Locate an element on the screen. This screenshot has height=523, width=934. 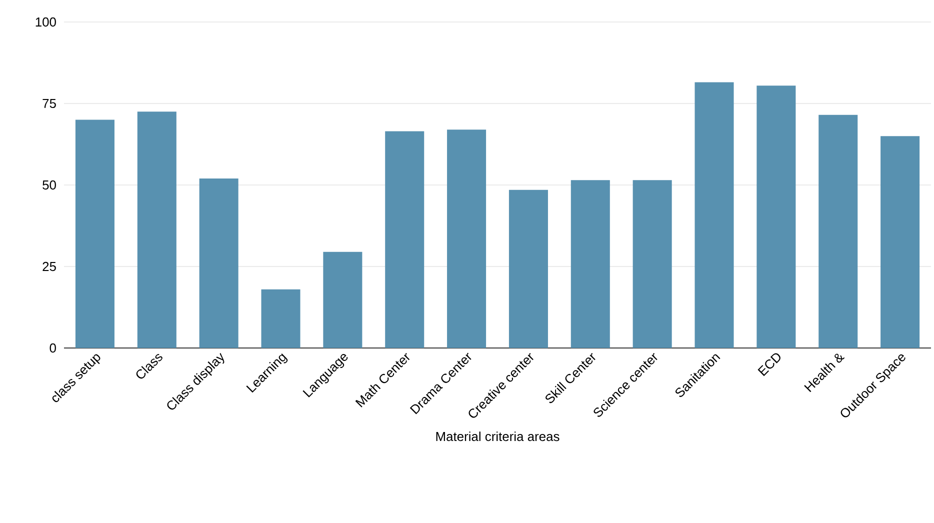
y-tick-label: 100 is located at coordinates (46, 22).